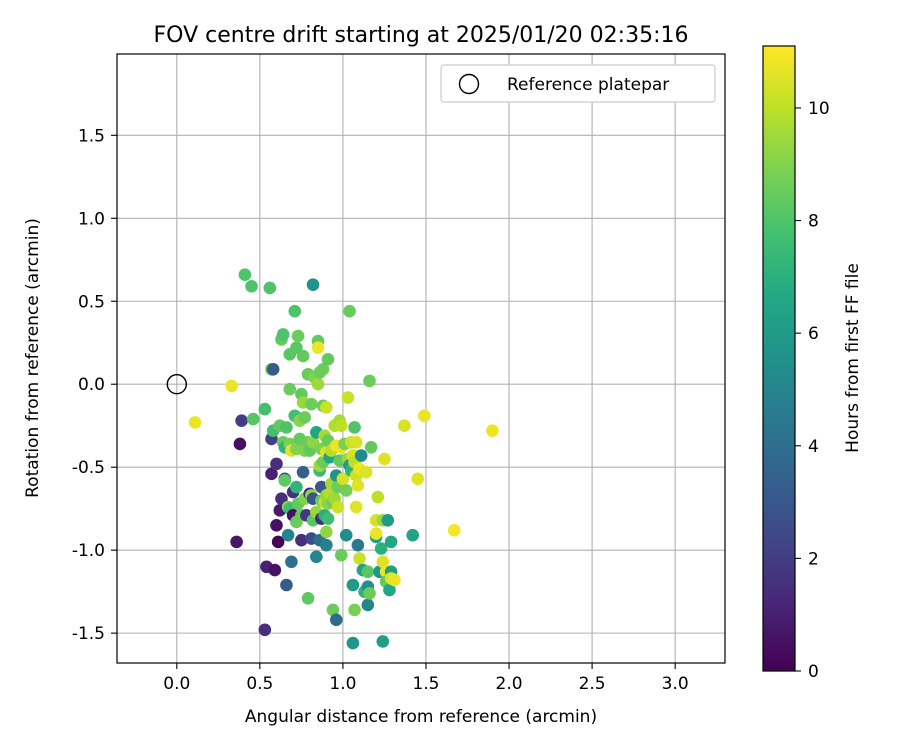  Describe the element at coordinates (425, 684) in the screenshot. I see `x-tick-label: 1.5` at that location.